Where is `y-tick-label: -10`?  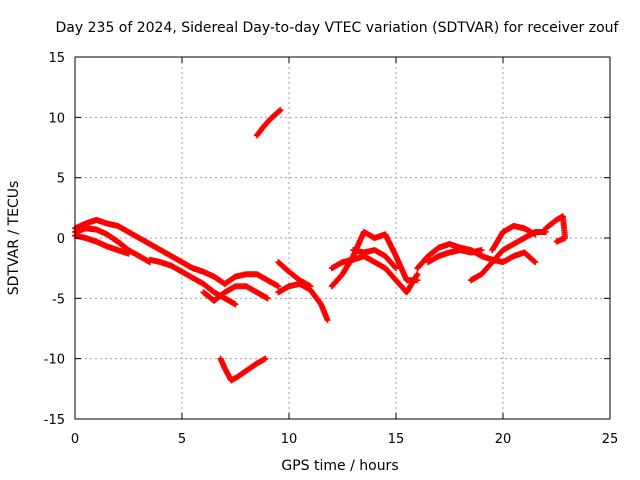
y-tick-label: -10 is located at coordinates (54, 360).